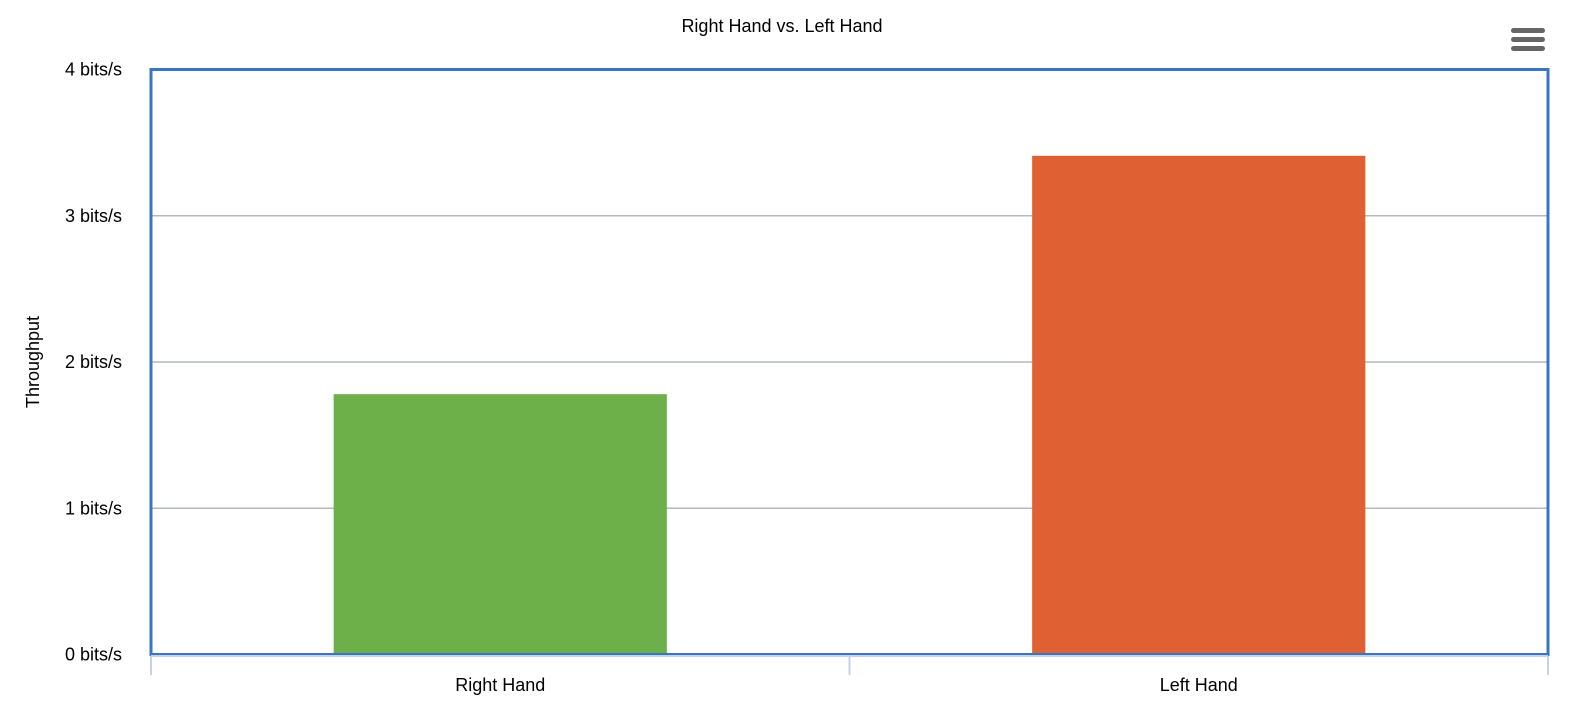 The height and width of the screenshot is (724, 1570). What do you see at coordinates (93, 508) in the screenshot?
I see `y-tick-label: 1 bits/s` at bounding box center [93, 508].